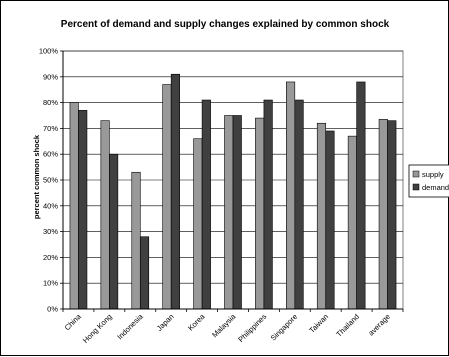 The height and width of the screenshot is (357, 449). What do you see at coordinates (50, 231) in the screenshot?
I see `y-tick-label: 30%` at bounding box center [50, 231].